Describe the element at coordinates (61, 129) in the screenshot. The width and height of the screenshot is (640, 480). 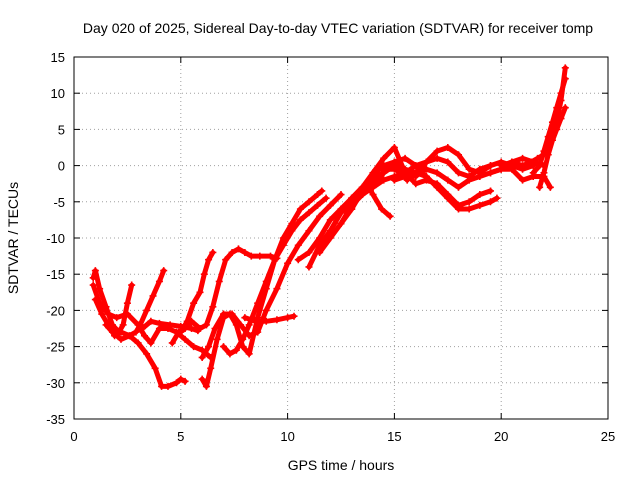
I see `y-tick-label: 5` at that location.